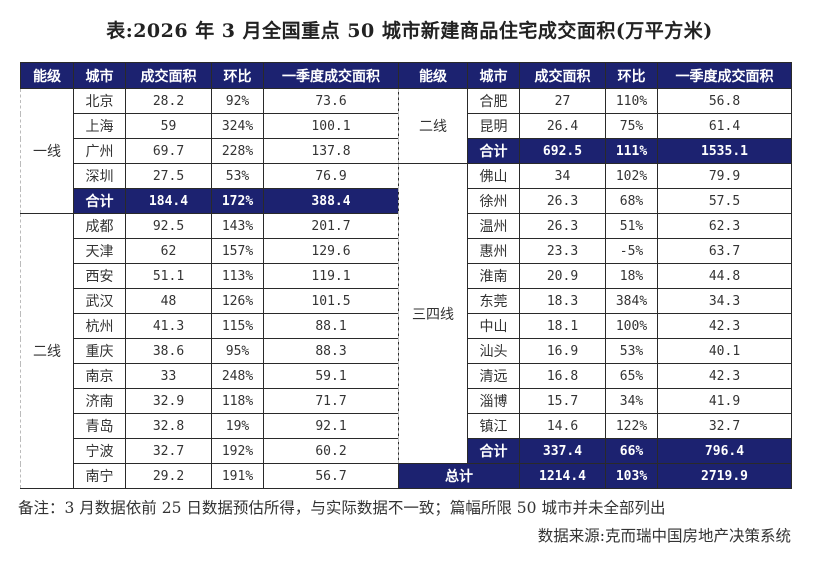  What do you see at coordinates (724, 126) in the screenshot?
I see `q1-cell: 61.4` at bounding box center [724, 126].